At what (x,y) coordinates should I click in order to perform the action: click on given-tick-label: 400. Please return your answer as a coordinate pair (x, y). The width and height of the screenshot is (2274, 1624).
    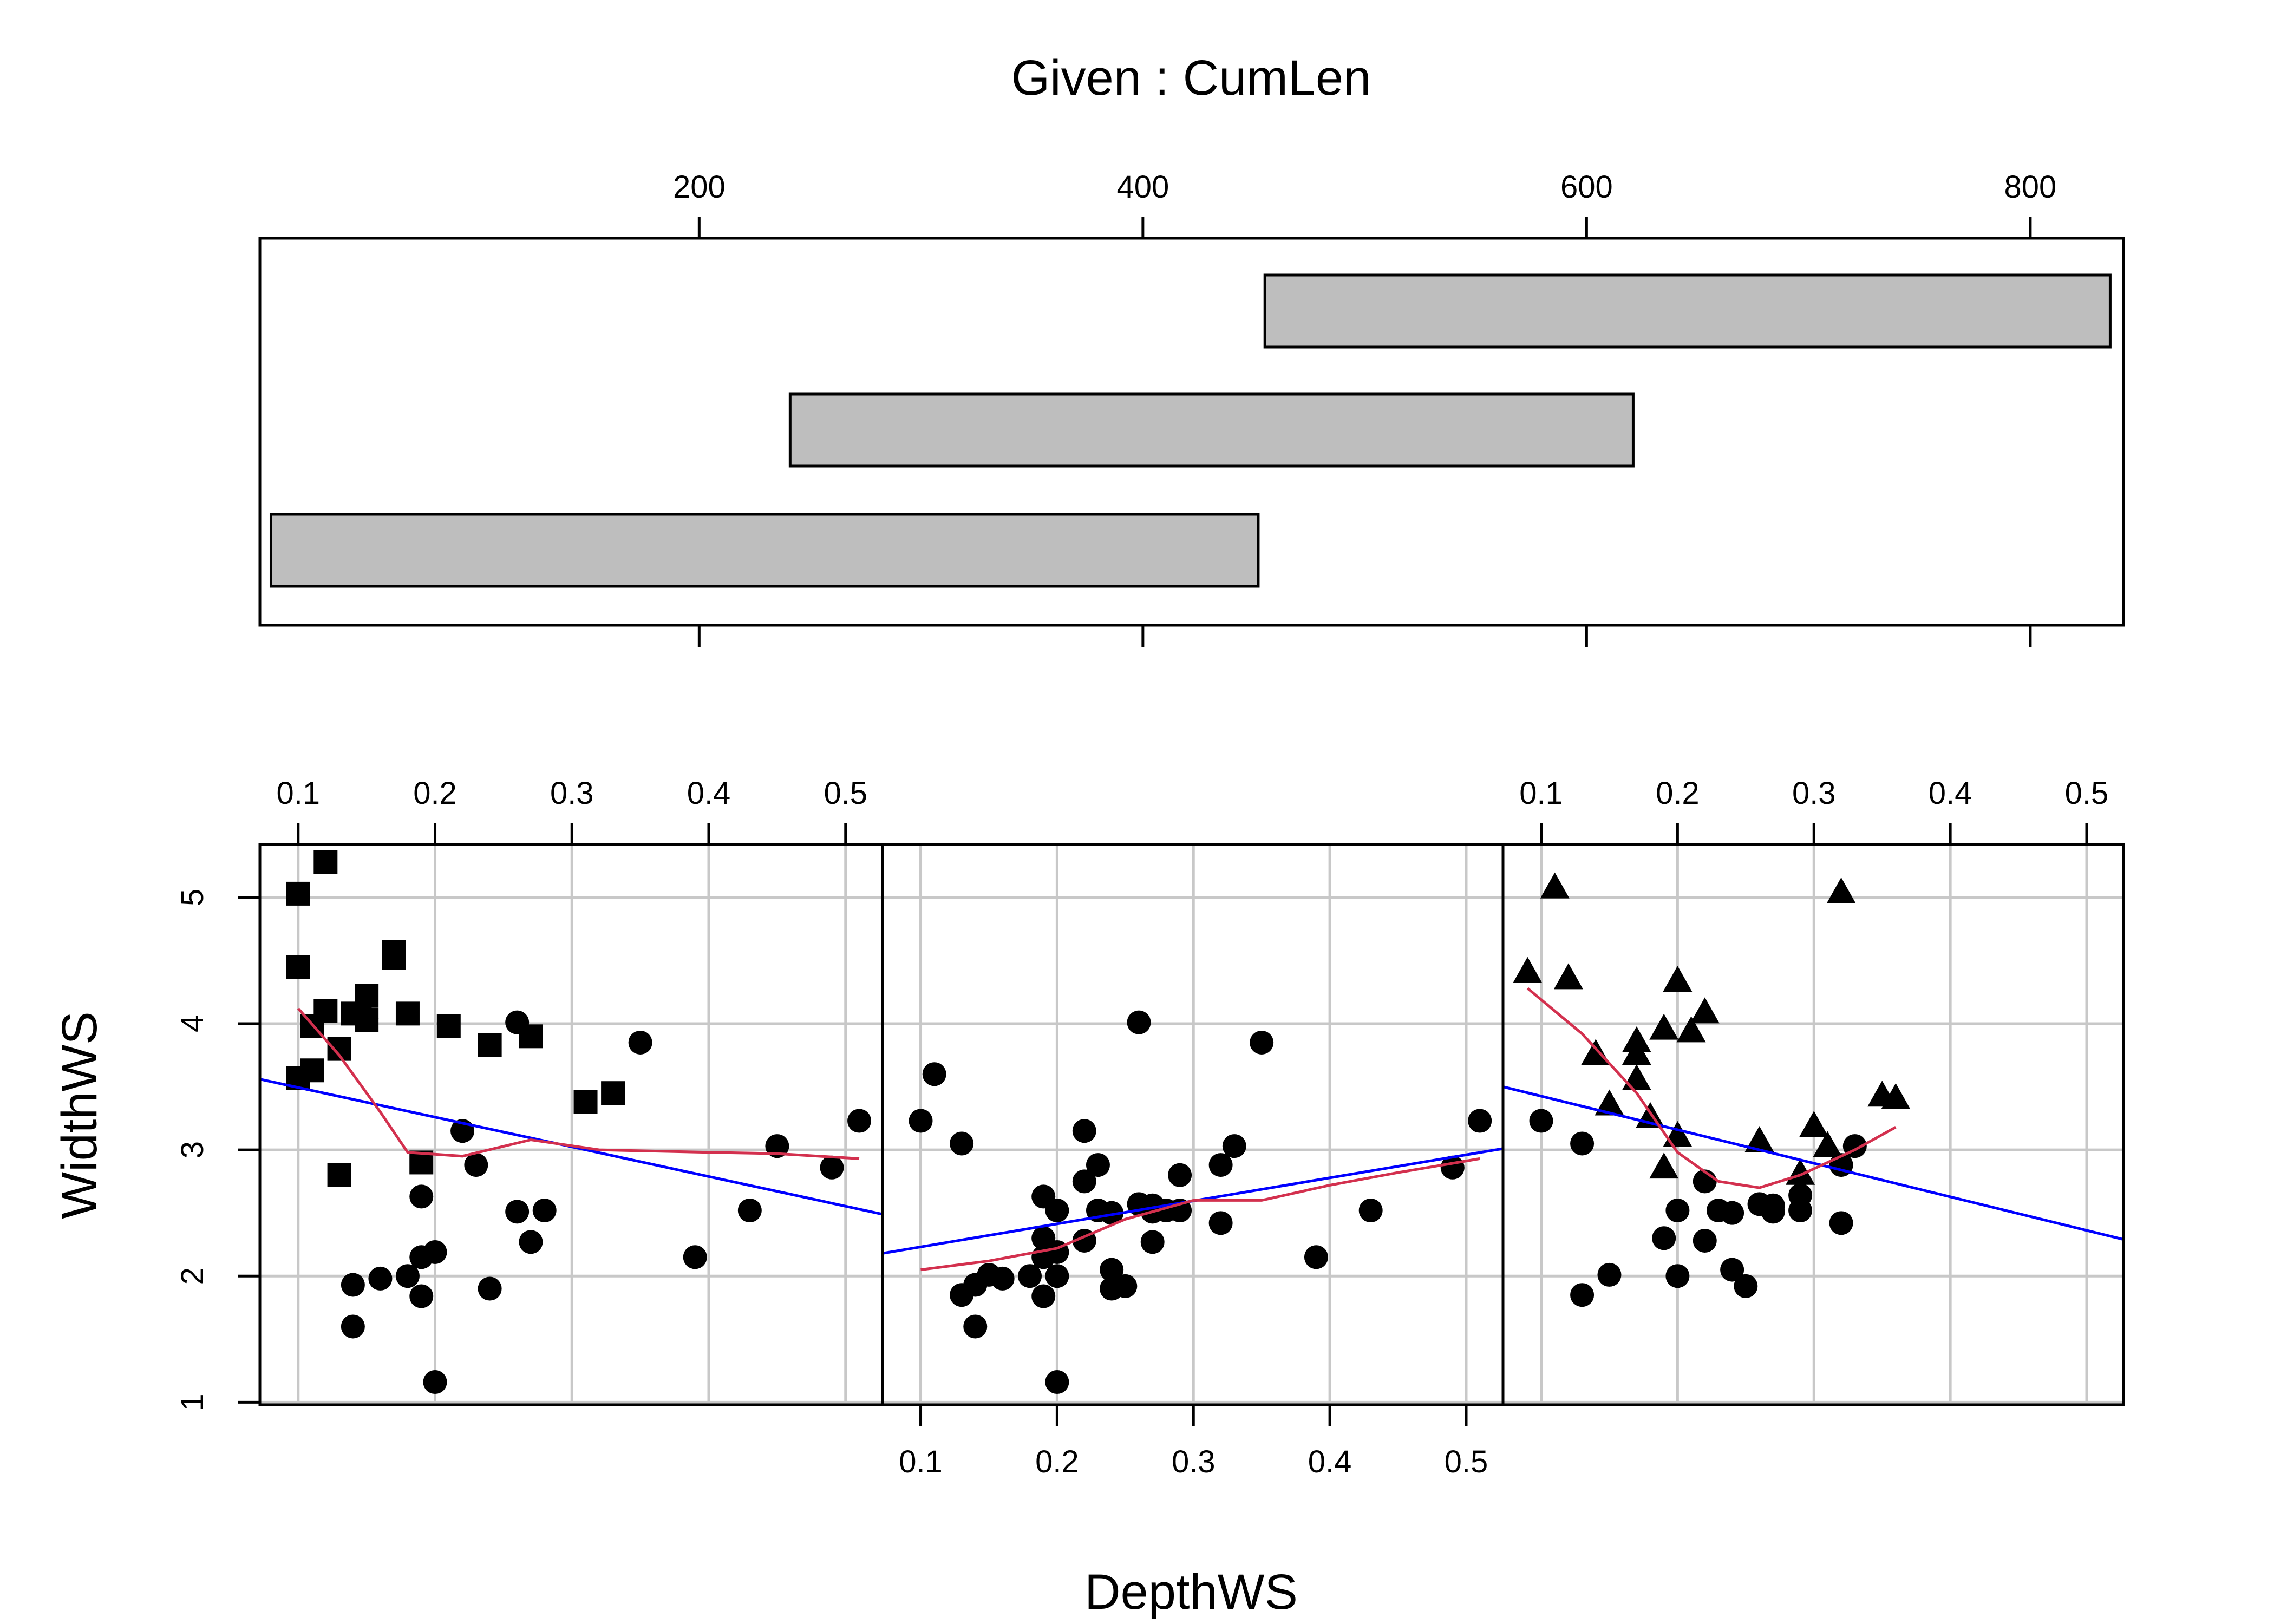
    Looking at the image, I should click on (1142, 187).